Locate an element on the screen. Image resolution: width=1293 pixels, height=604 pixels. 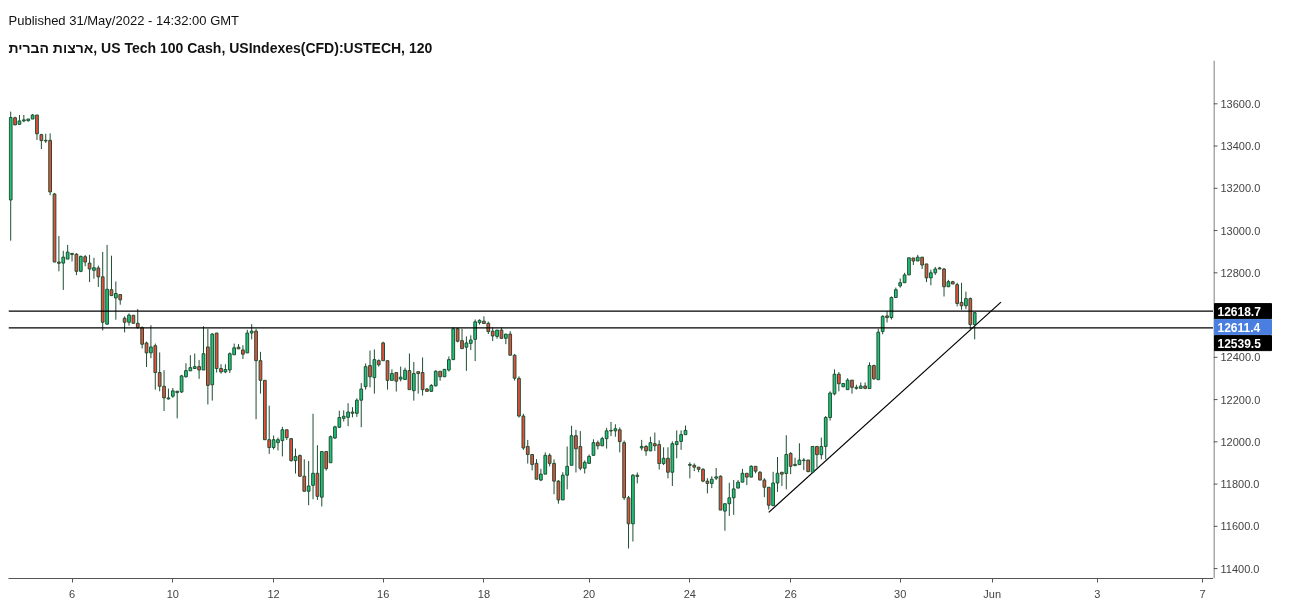
x-tick-label: 10 is located at coordinates (172, 593).